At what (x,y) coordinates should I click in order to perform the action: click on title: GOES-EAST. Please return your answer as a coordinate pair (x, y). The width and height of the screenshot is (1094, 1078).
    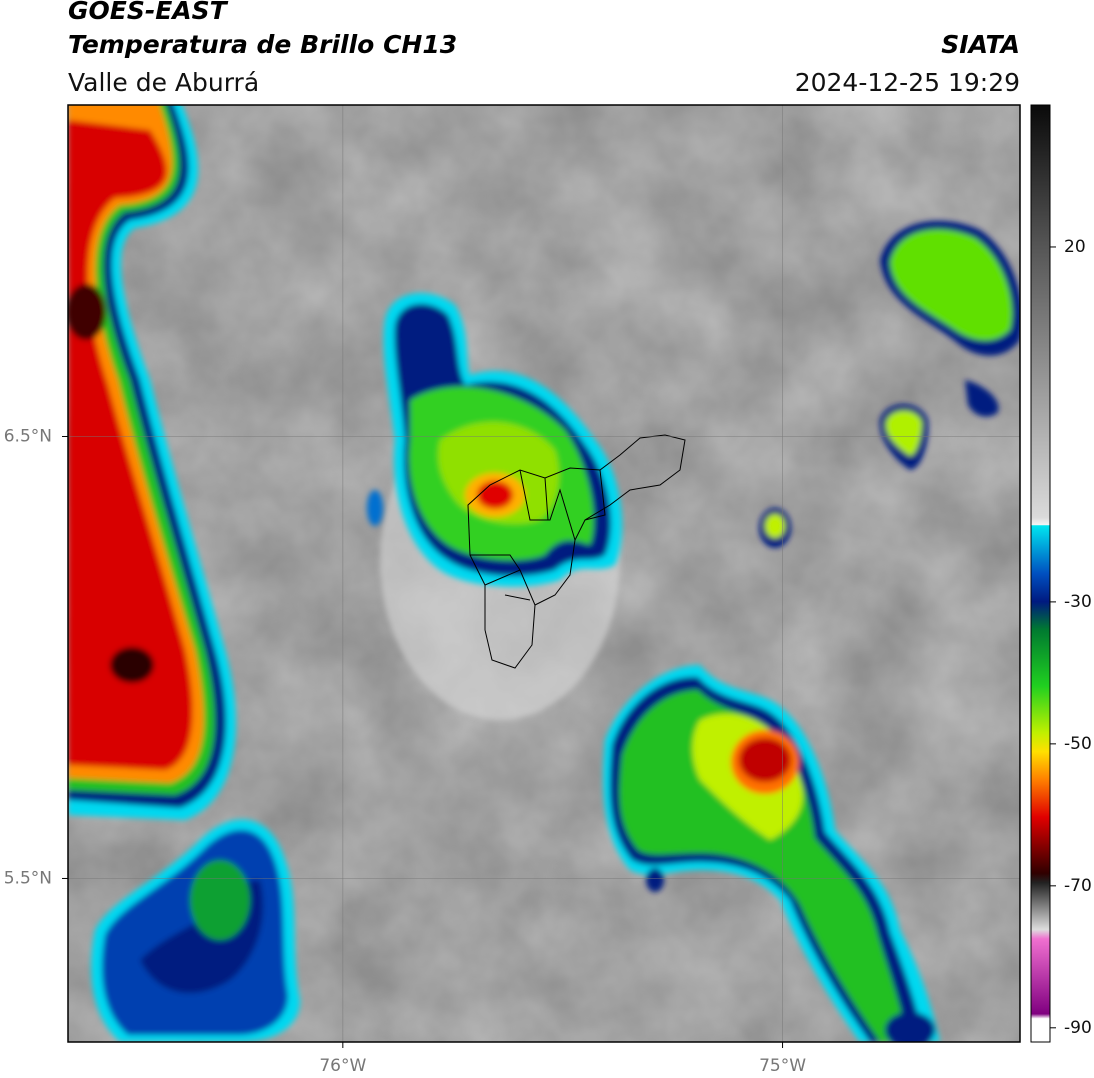
    Looking at the image, I should click on (148, 12).